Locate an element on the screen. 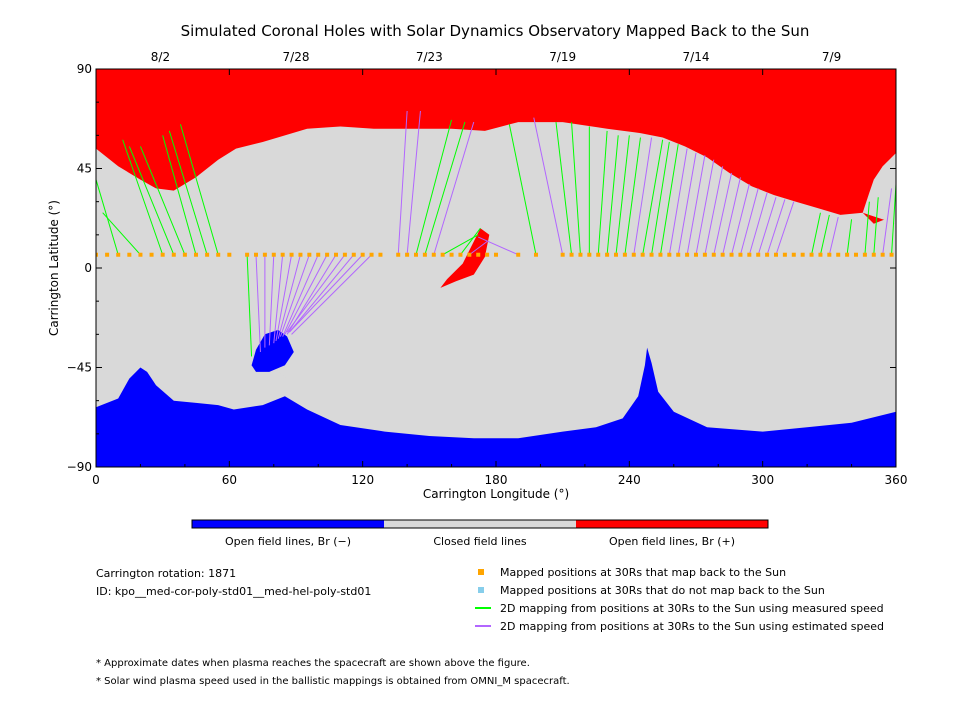  closed-notch-east is located at coordinates (879, 188).